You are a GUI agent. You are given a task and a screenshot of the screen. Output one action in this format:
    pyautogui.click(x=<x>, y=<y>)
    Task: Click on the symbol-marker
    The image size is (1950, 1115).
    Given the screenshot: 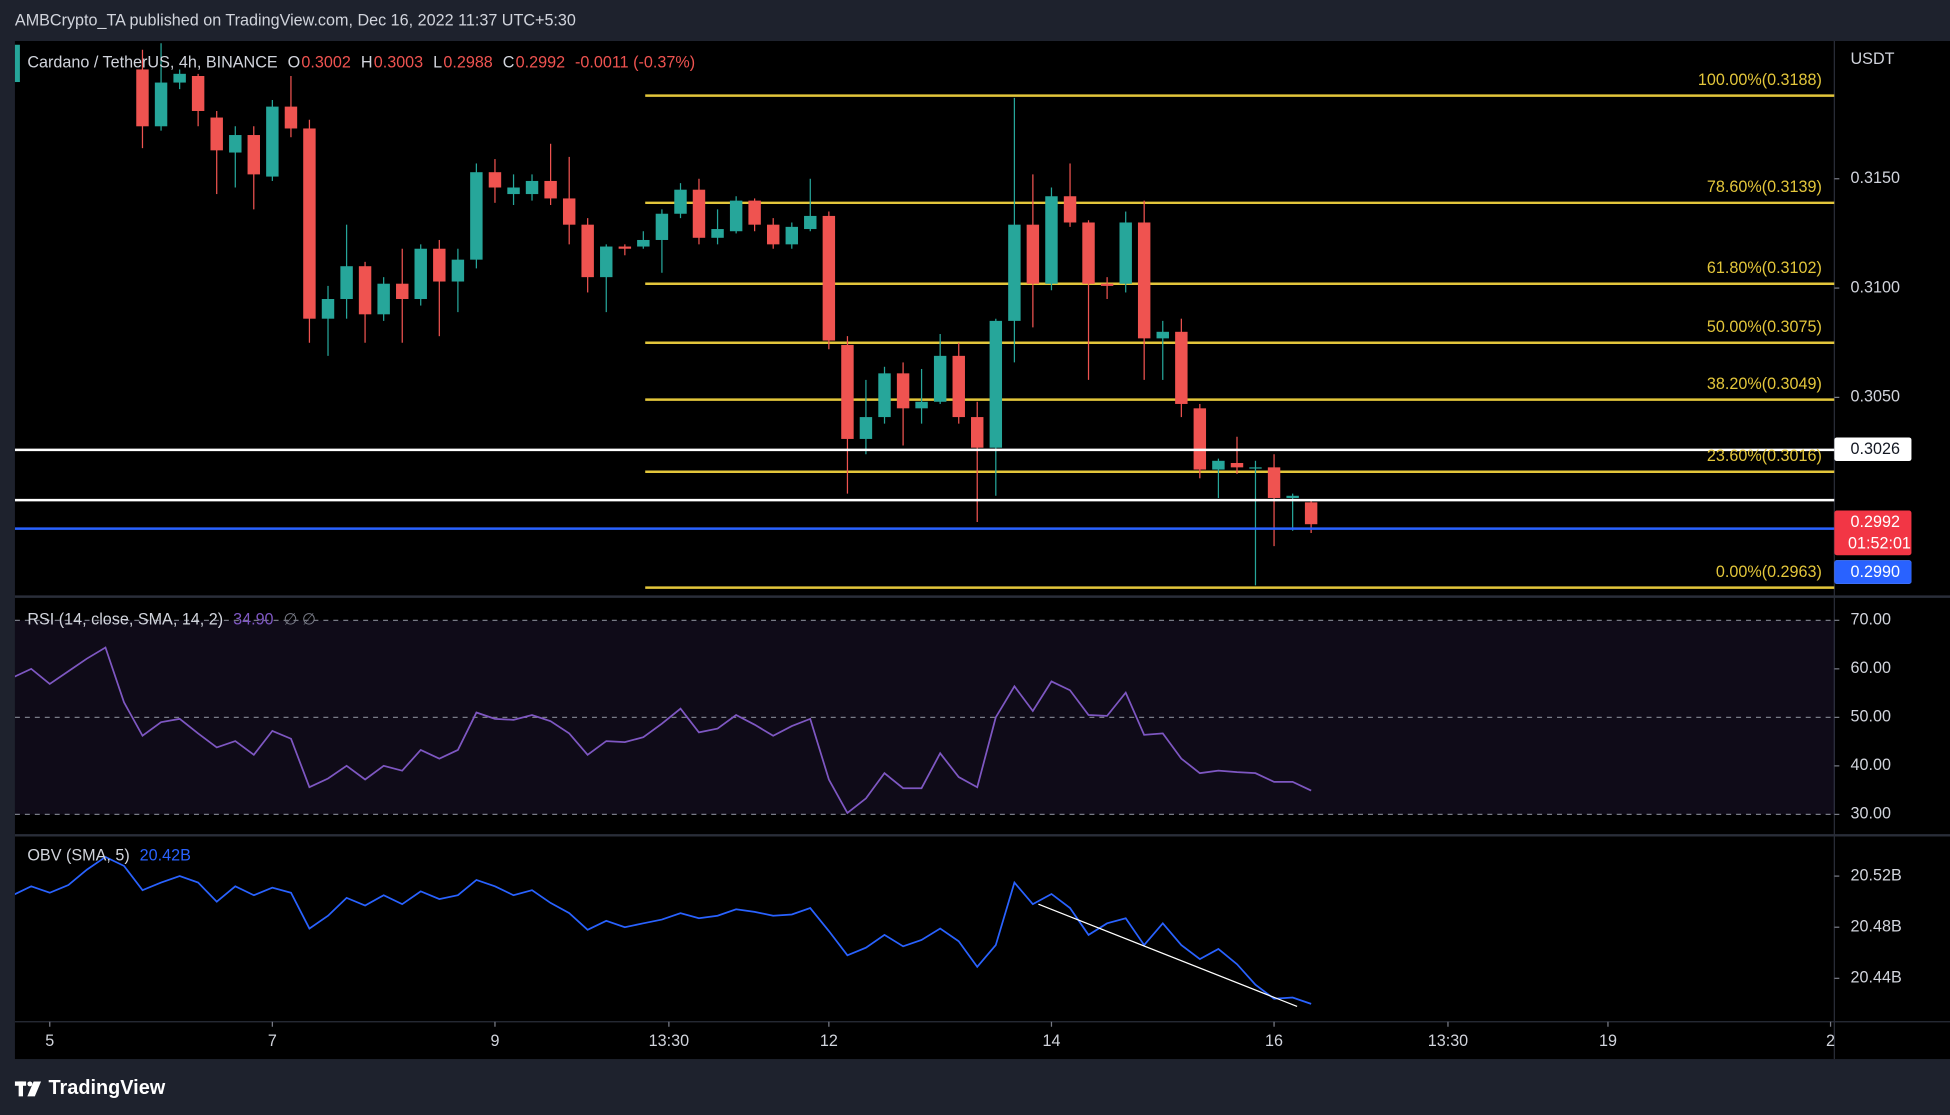 What is the action you would take?
    pyautogui.click(x=17, y=63)
    